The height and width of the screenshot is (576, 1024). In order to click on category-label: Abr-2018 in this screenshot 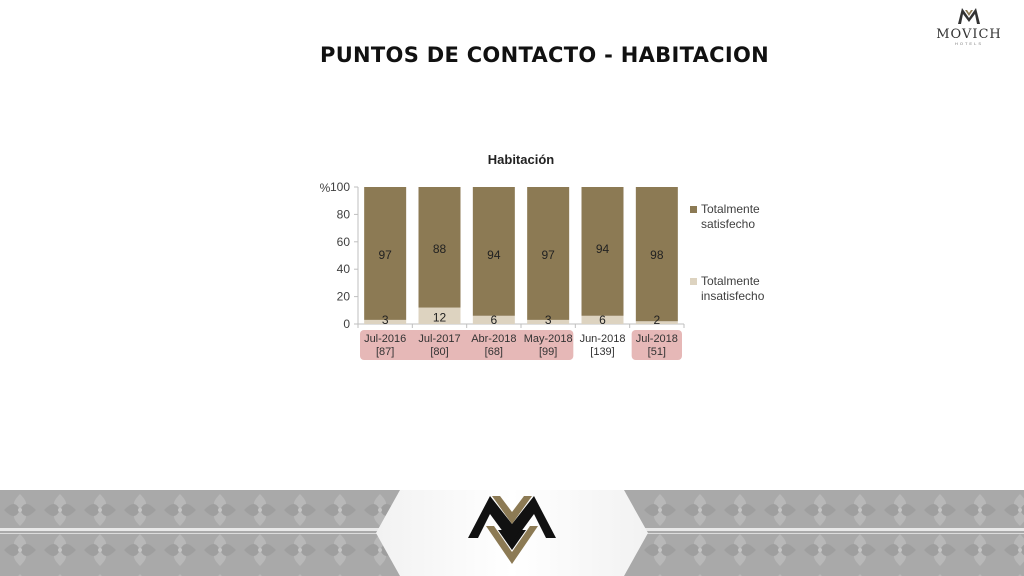, I will do `click(493, 339)`.